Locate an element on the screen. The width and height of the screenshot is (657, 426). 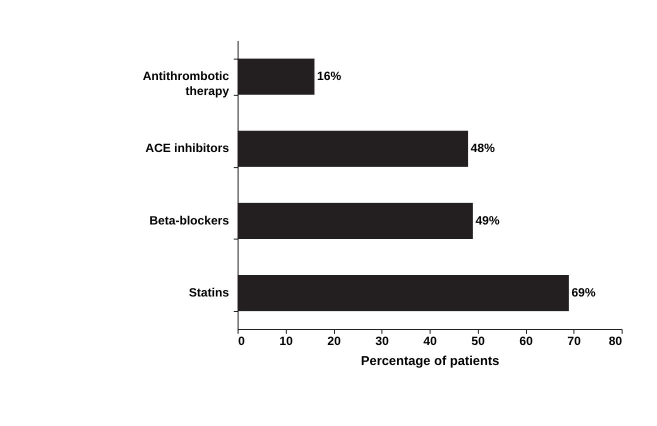
x-tick-label: 10 is located at coordinates (286, 341).